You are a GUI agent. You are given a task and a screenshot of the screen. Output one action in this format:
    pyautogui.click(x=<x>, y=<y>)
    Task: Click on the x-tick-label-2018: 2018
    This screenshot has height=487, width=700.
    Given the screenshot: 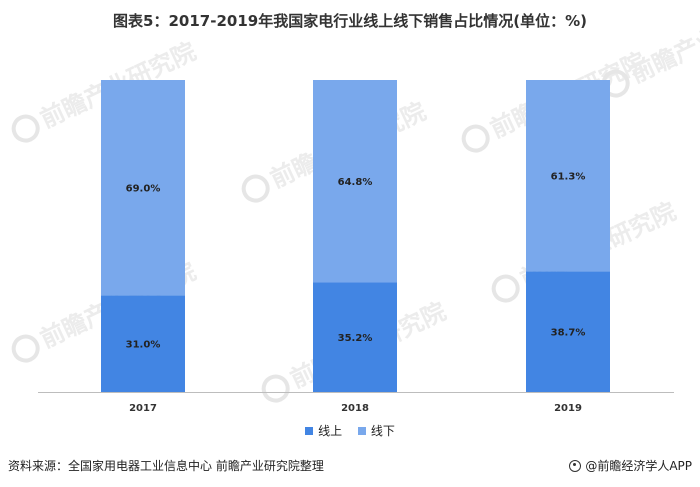 What is the action you would take?
    pyautogui.click(x=355, y=408)
    